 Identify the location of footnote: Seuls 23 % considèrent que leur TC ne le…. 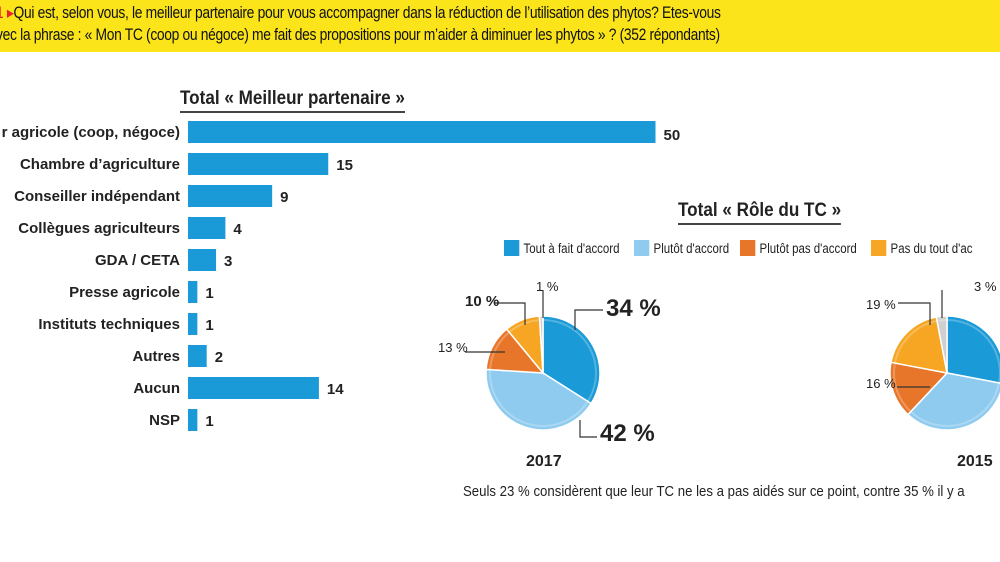
(714, 491).